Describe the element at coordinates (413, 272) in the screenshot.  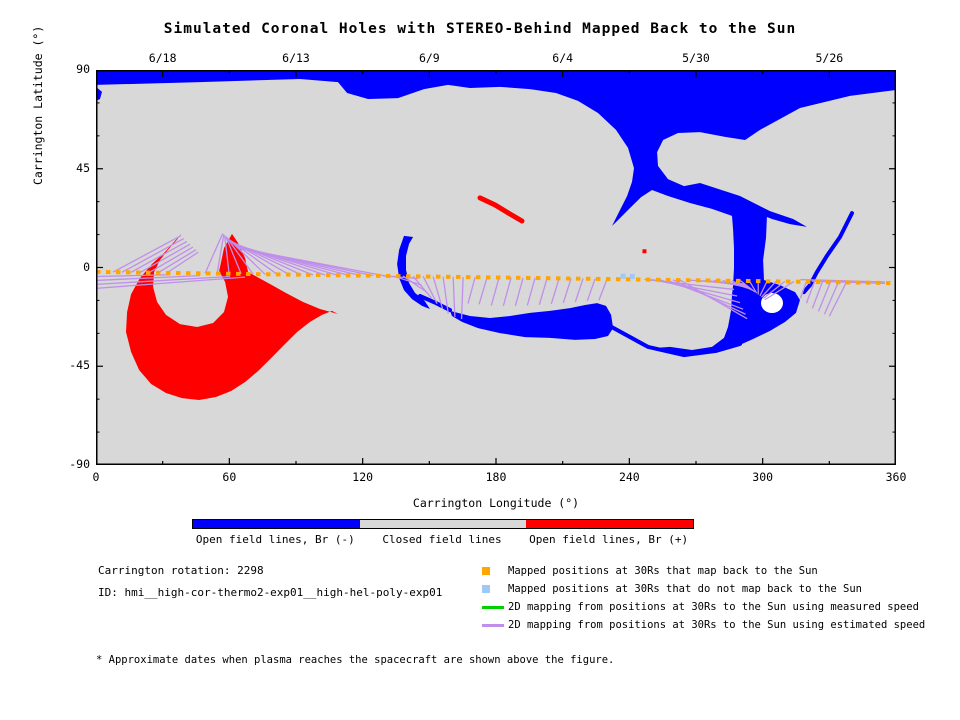
I see `region-hook-crescent` at that location.